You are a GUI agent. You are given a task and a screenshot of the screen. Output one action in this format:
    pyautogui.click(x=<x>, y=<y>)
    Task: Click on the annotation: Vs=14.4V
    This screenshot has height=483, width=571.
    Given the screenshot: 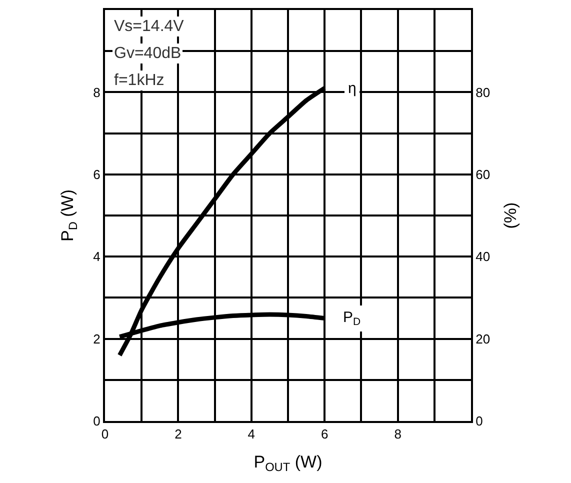 What is the action you would take?
    pyautogui.click(x=149, y=26)
    